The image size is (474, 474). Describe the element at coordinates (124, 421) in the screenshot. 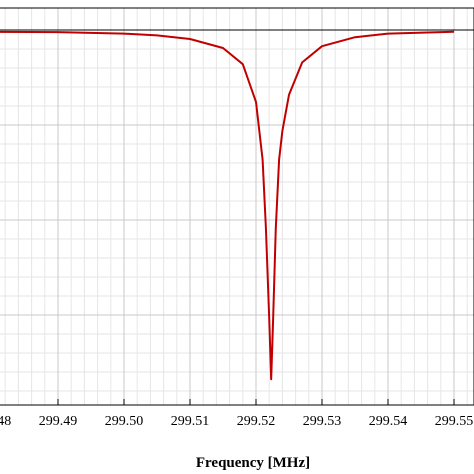

I see `x-tick-label: 299.50` at that location.